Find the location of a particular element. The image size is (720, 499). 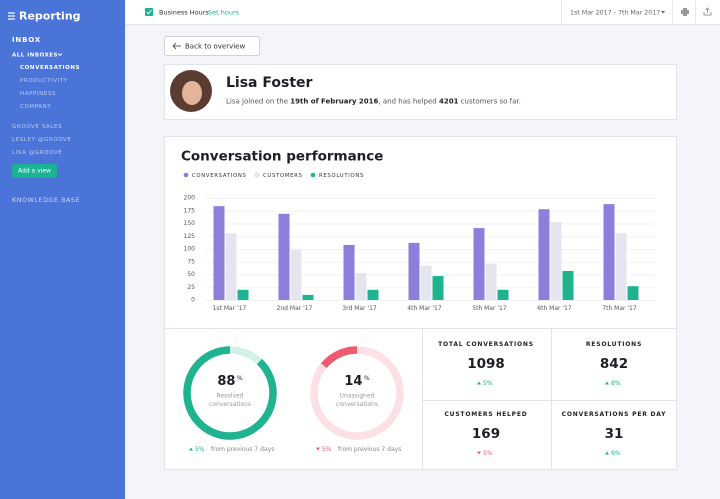

x-tick-label: 4th Mar '17 is located at coordinates (424, 308).